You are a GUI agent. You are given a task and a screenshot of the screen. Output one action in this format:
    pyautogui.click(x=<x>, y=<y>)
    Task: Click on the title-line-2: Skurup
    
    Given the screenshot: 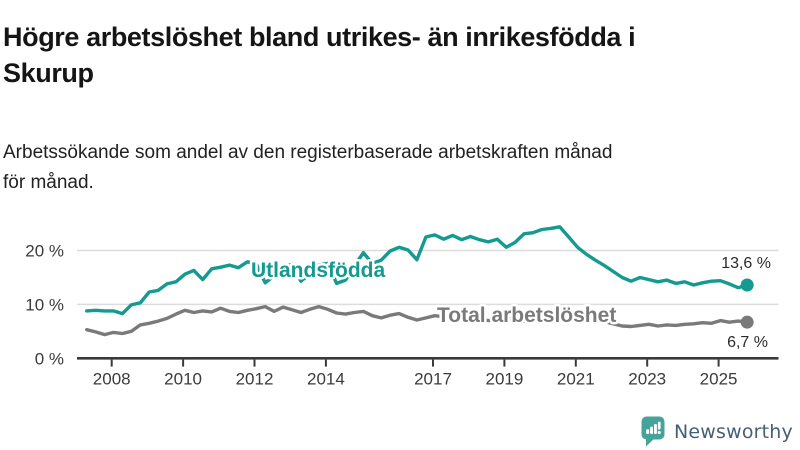 What is the action you would take?
    pyautogui.click(x=48, y=73)
    